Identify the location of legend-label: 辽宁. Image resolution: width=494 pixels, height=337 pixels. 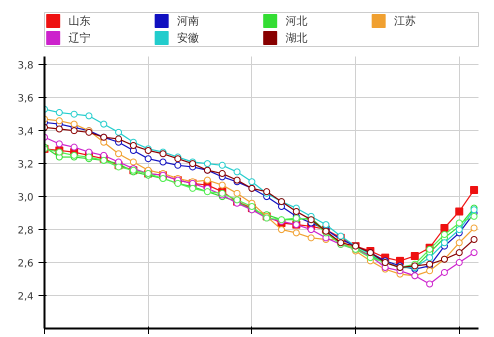
(79, 38).